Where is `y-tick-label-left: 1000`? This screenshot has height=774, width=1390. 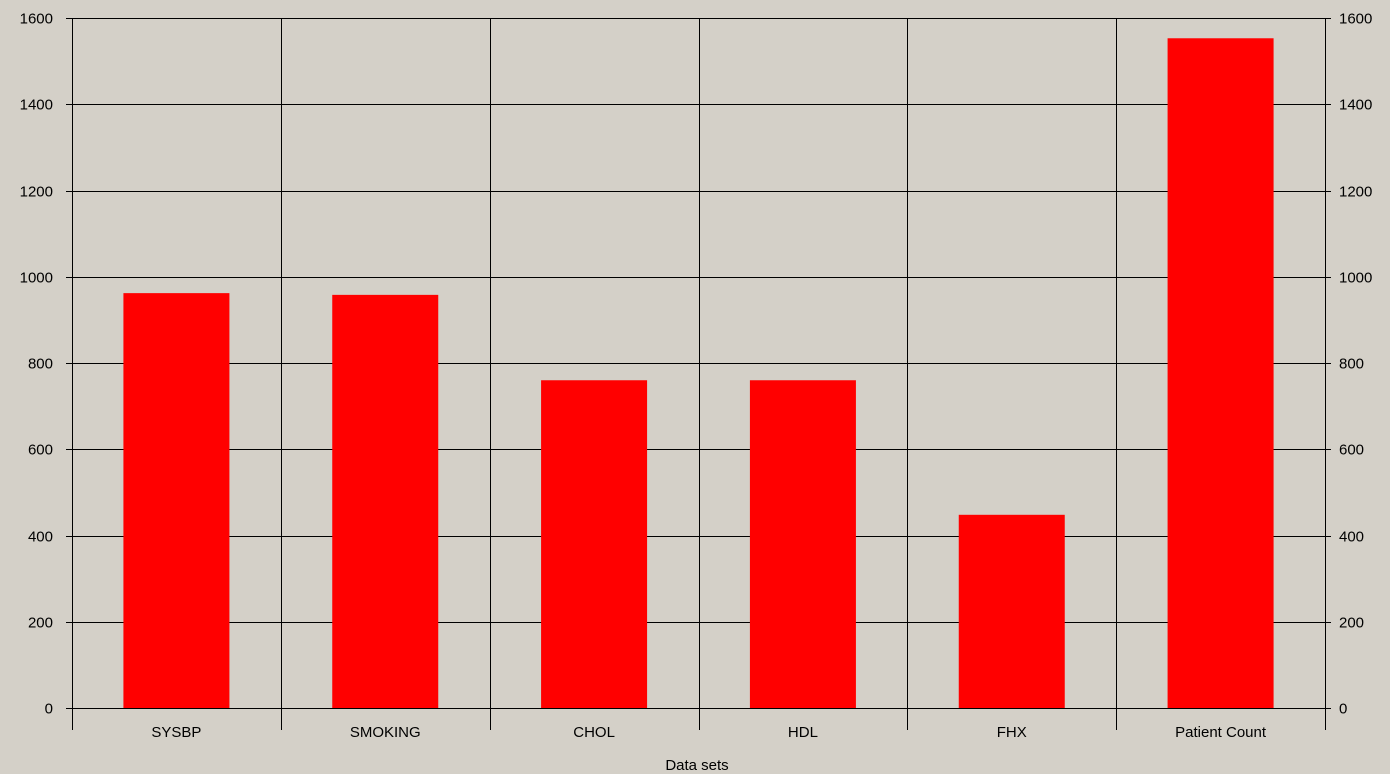 y-tick-label-left: 1000 is located at coordinates (36, 278).